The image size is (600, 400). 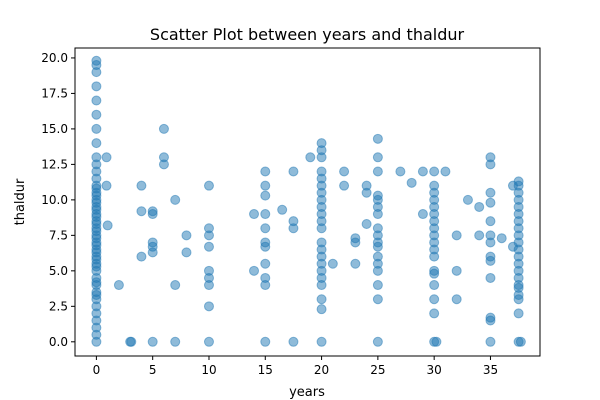 What do you see at coordinates (97, 370) in the screenshot?
I see `x-tick-label: 0` at bounding box center [97, 370].